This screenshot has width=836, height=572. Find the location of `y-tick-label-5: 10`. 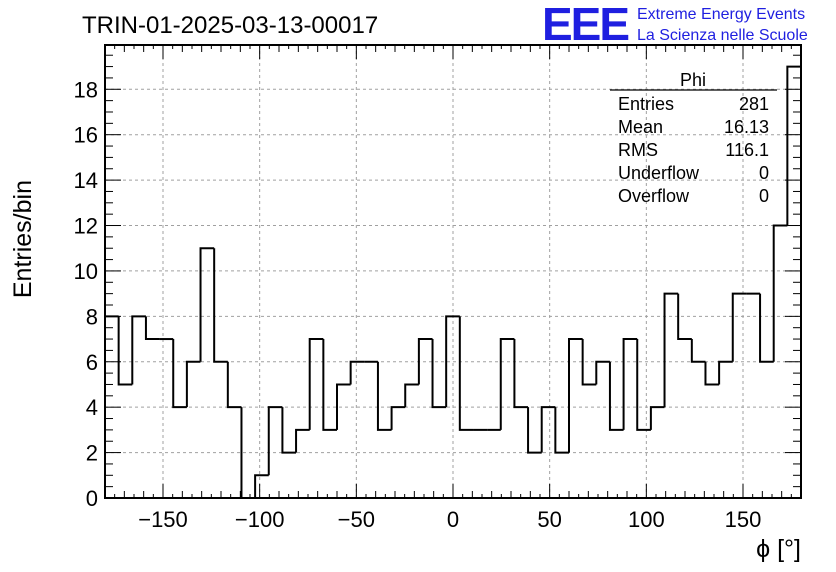

y-tick-label-5: 10 is located at coordinates (86, 271).